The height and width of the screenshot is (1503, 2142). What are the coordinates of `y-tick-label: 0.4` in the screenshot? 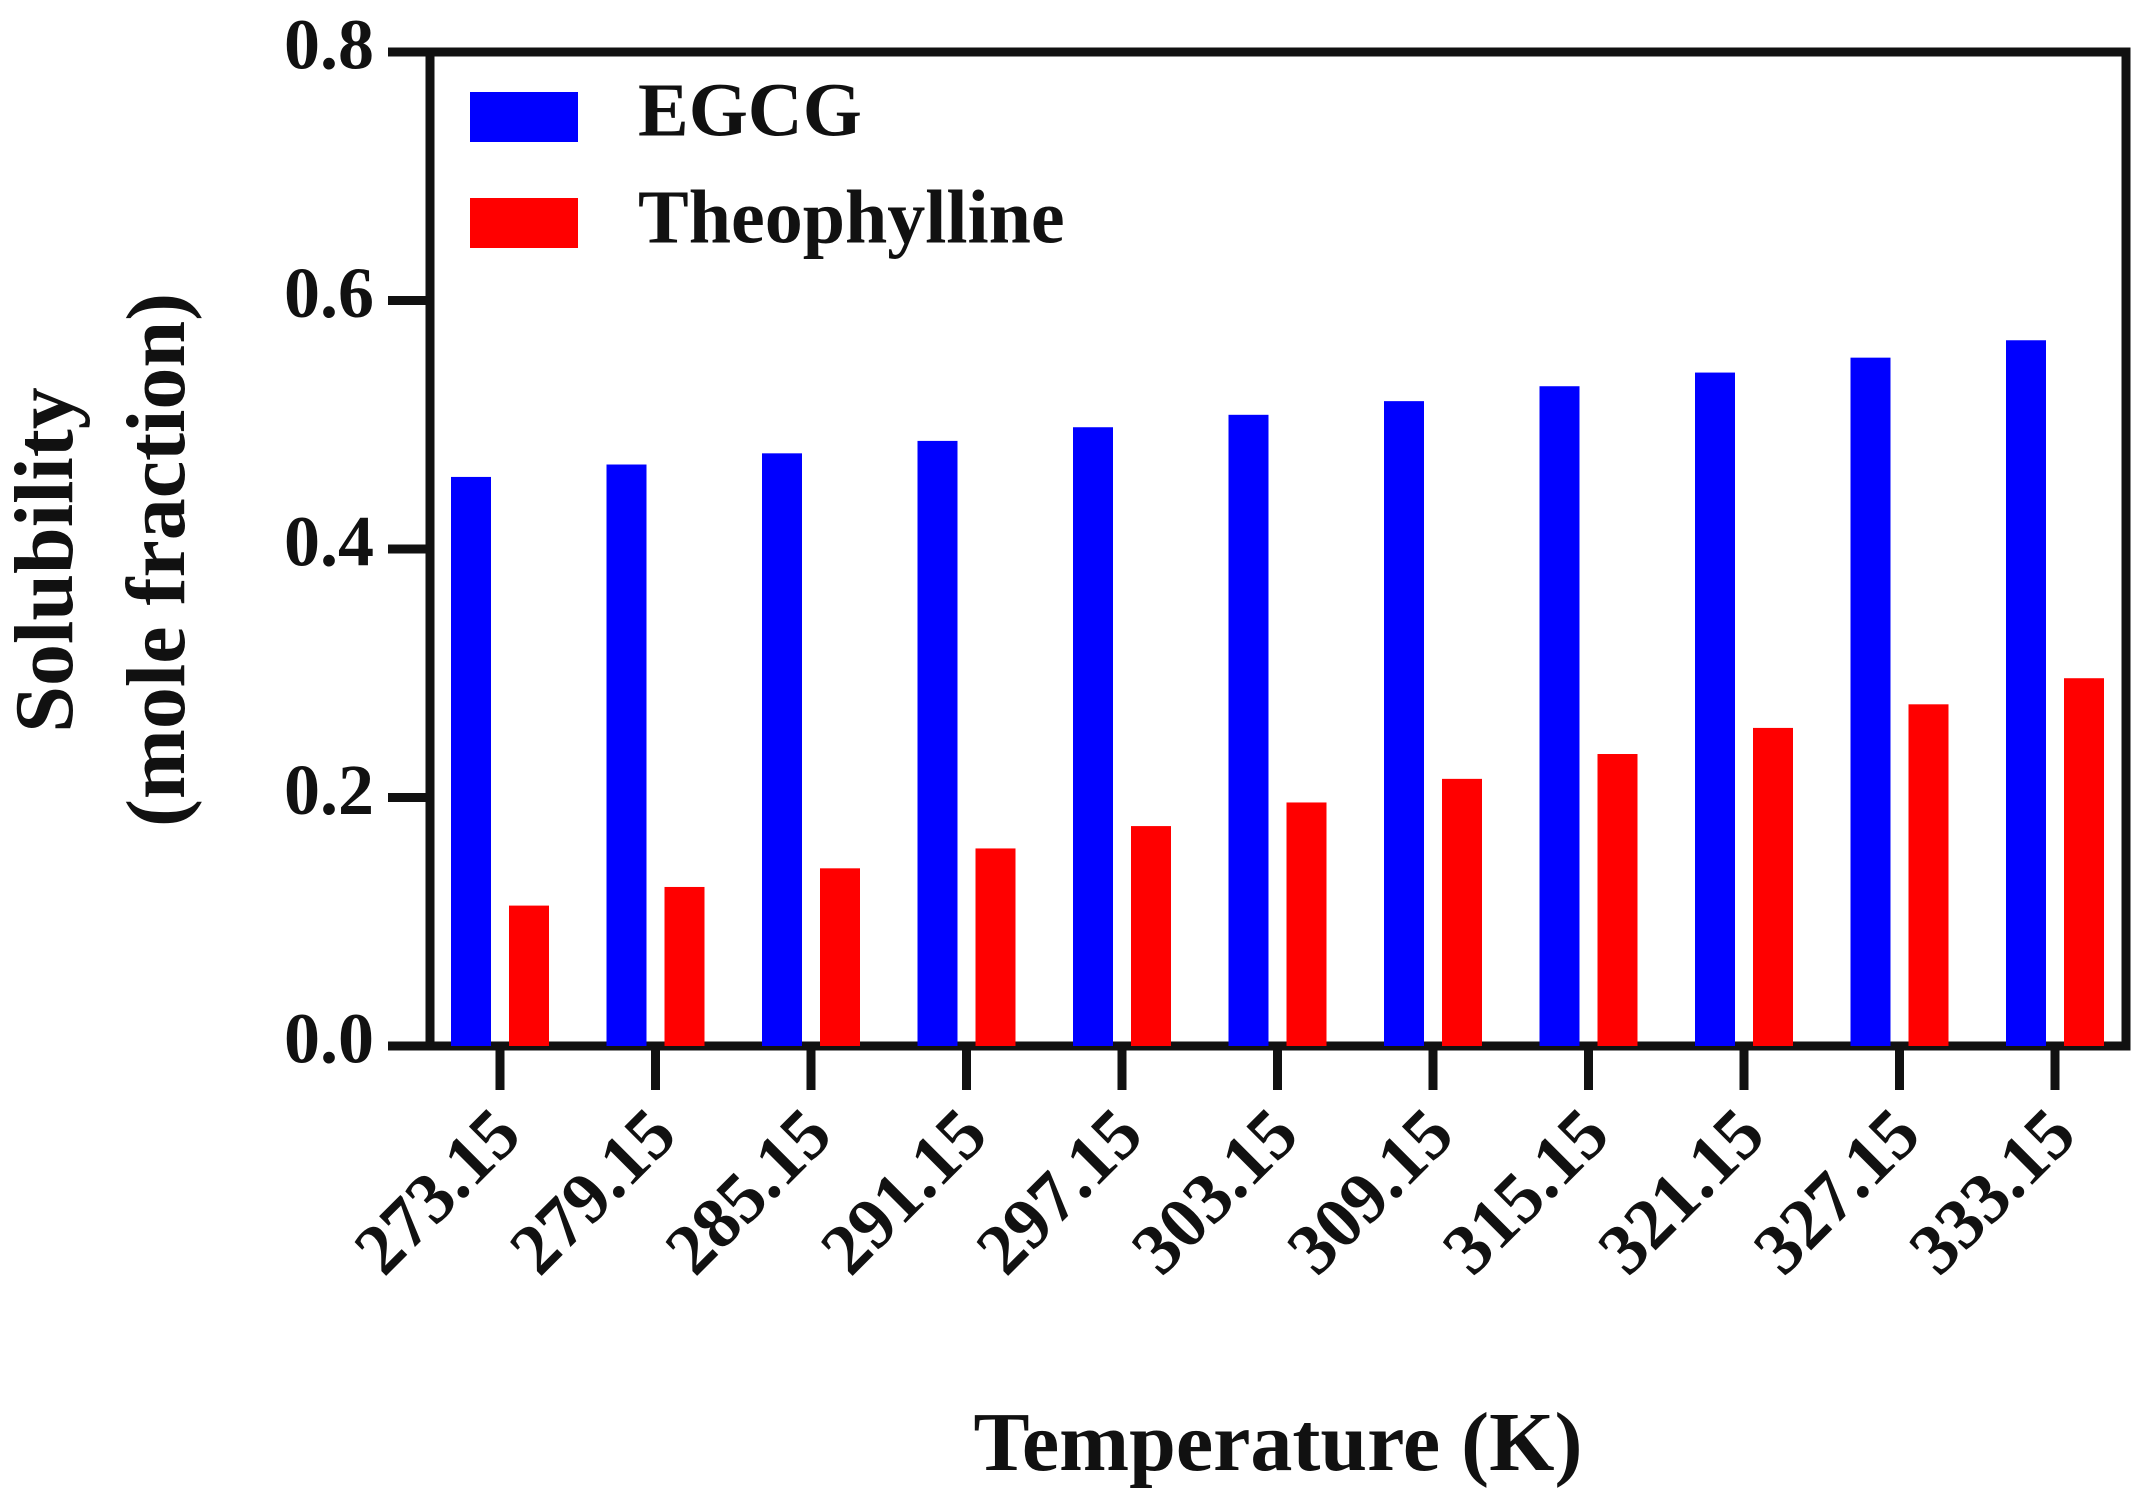 It's located at (329, 542).